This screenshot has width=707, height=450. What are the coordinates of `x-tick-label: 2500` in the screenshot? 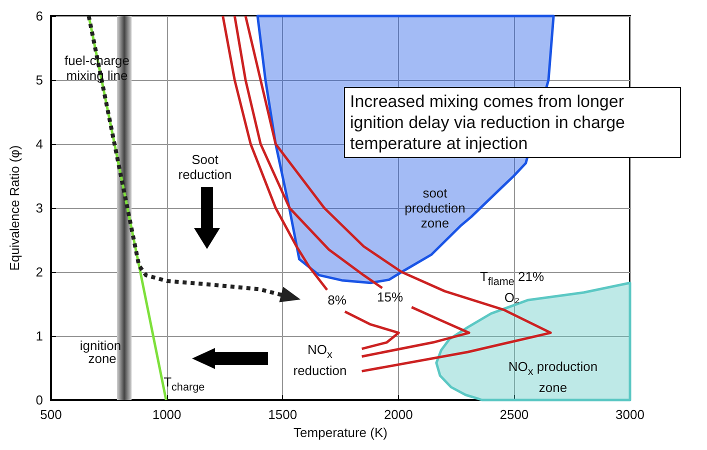 It's located at (514, 414).